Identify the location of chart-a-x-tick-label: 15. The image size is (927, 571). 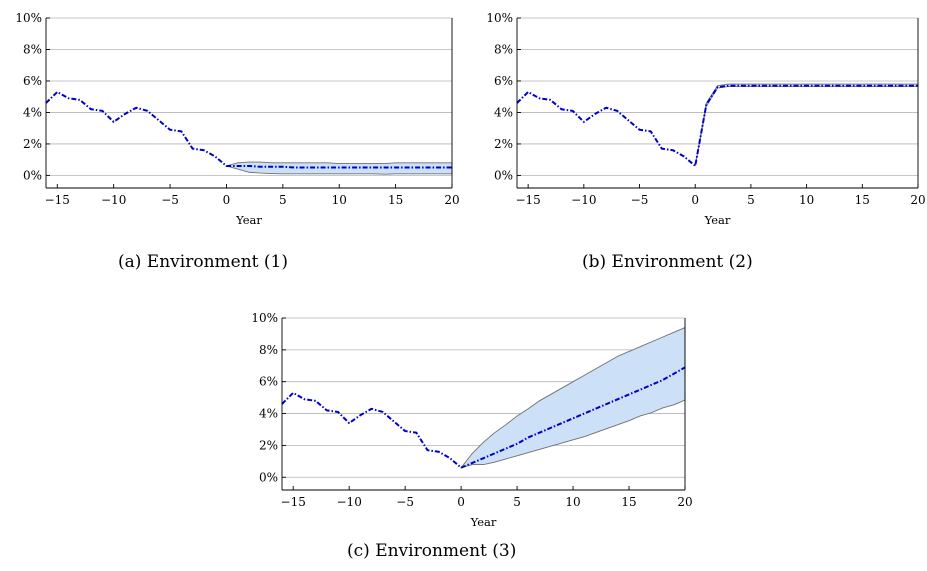
(395, 200).